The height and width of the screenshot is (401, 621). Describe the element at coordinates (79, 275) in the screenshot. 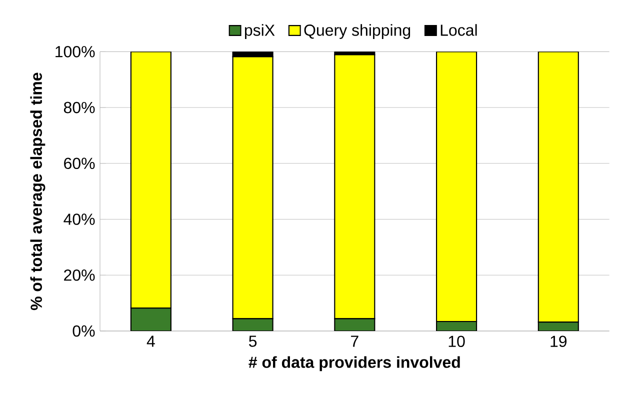

I see `y-tick-label: 20%` at that location.